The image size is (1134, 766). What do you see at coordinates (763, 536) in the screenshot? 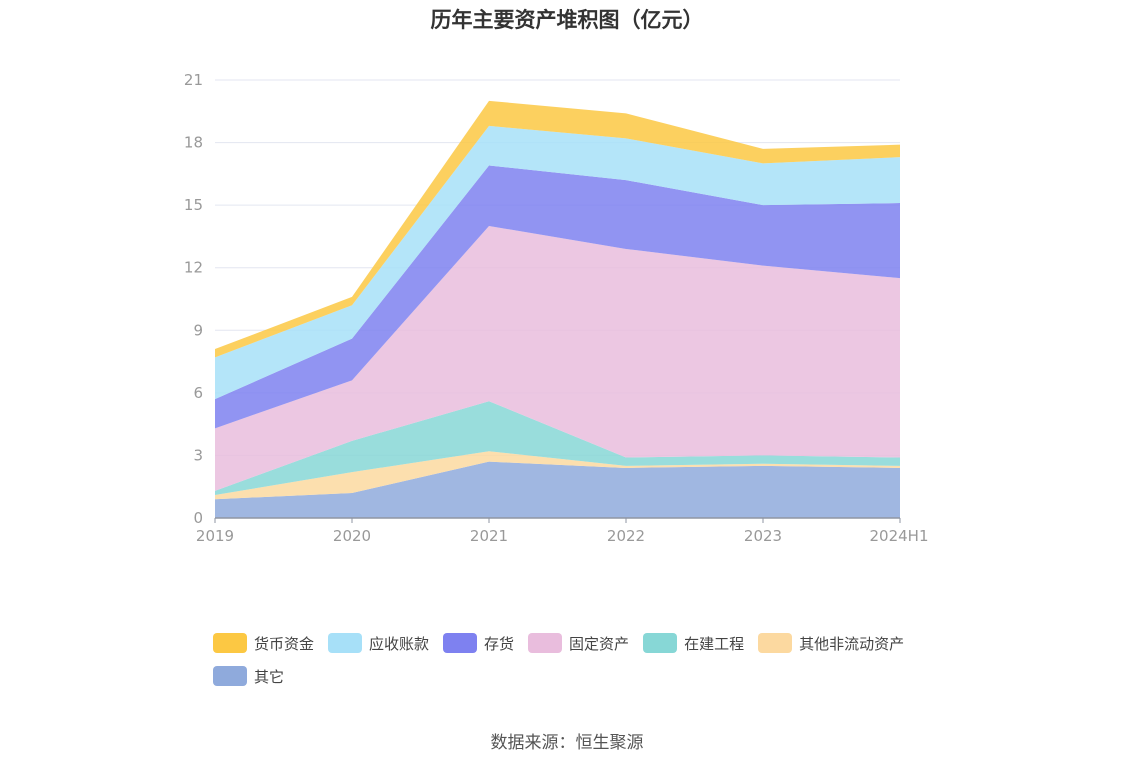
I see `x-tick-label: 2023` at bounding box center [763, 536].